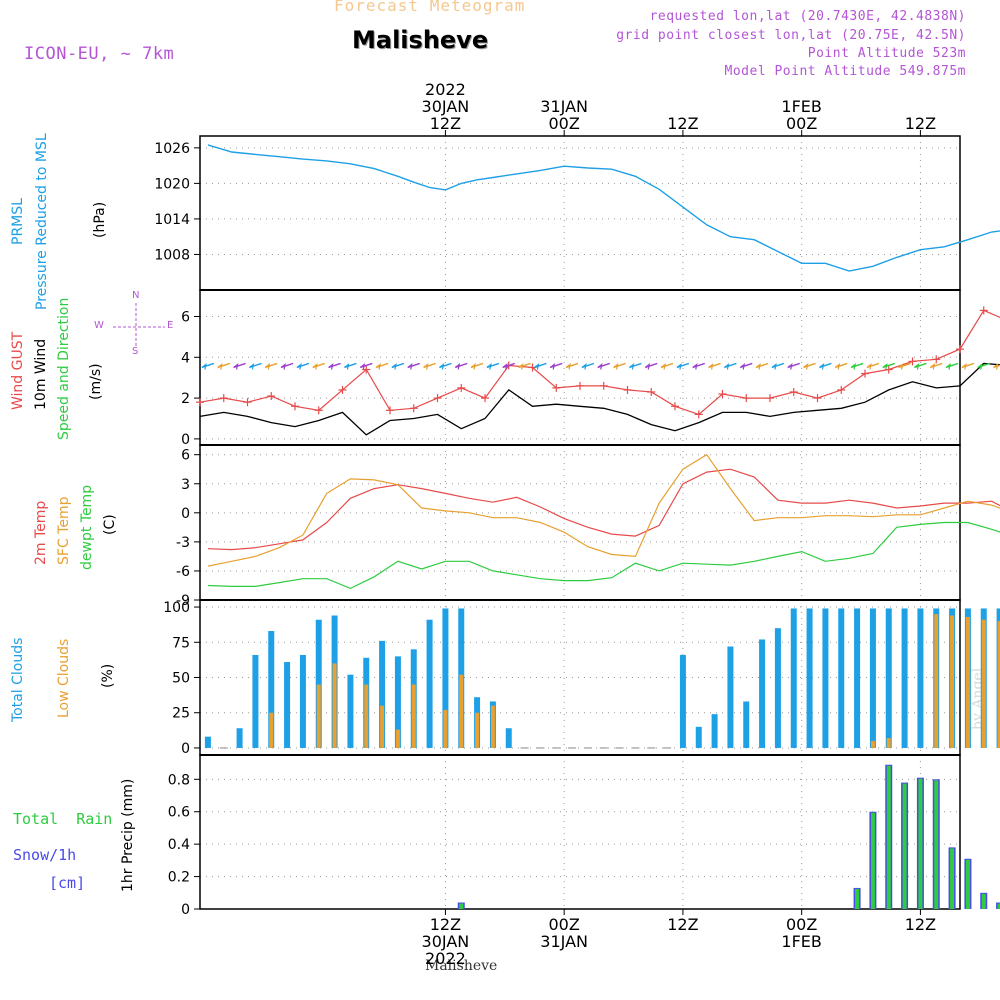 The image size is (1000, 1000). What do you see at coordinates (179, 780) in the screenshot?
I see `precip-ytick-label: 0.8` at bounding box center [179, 780].